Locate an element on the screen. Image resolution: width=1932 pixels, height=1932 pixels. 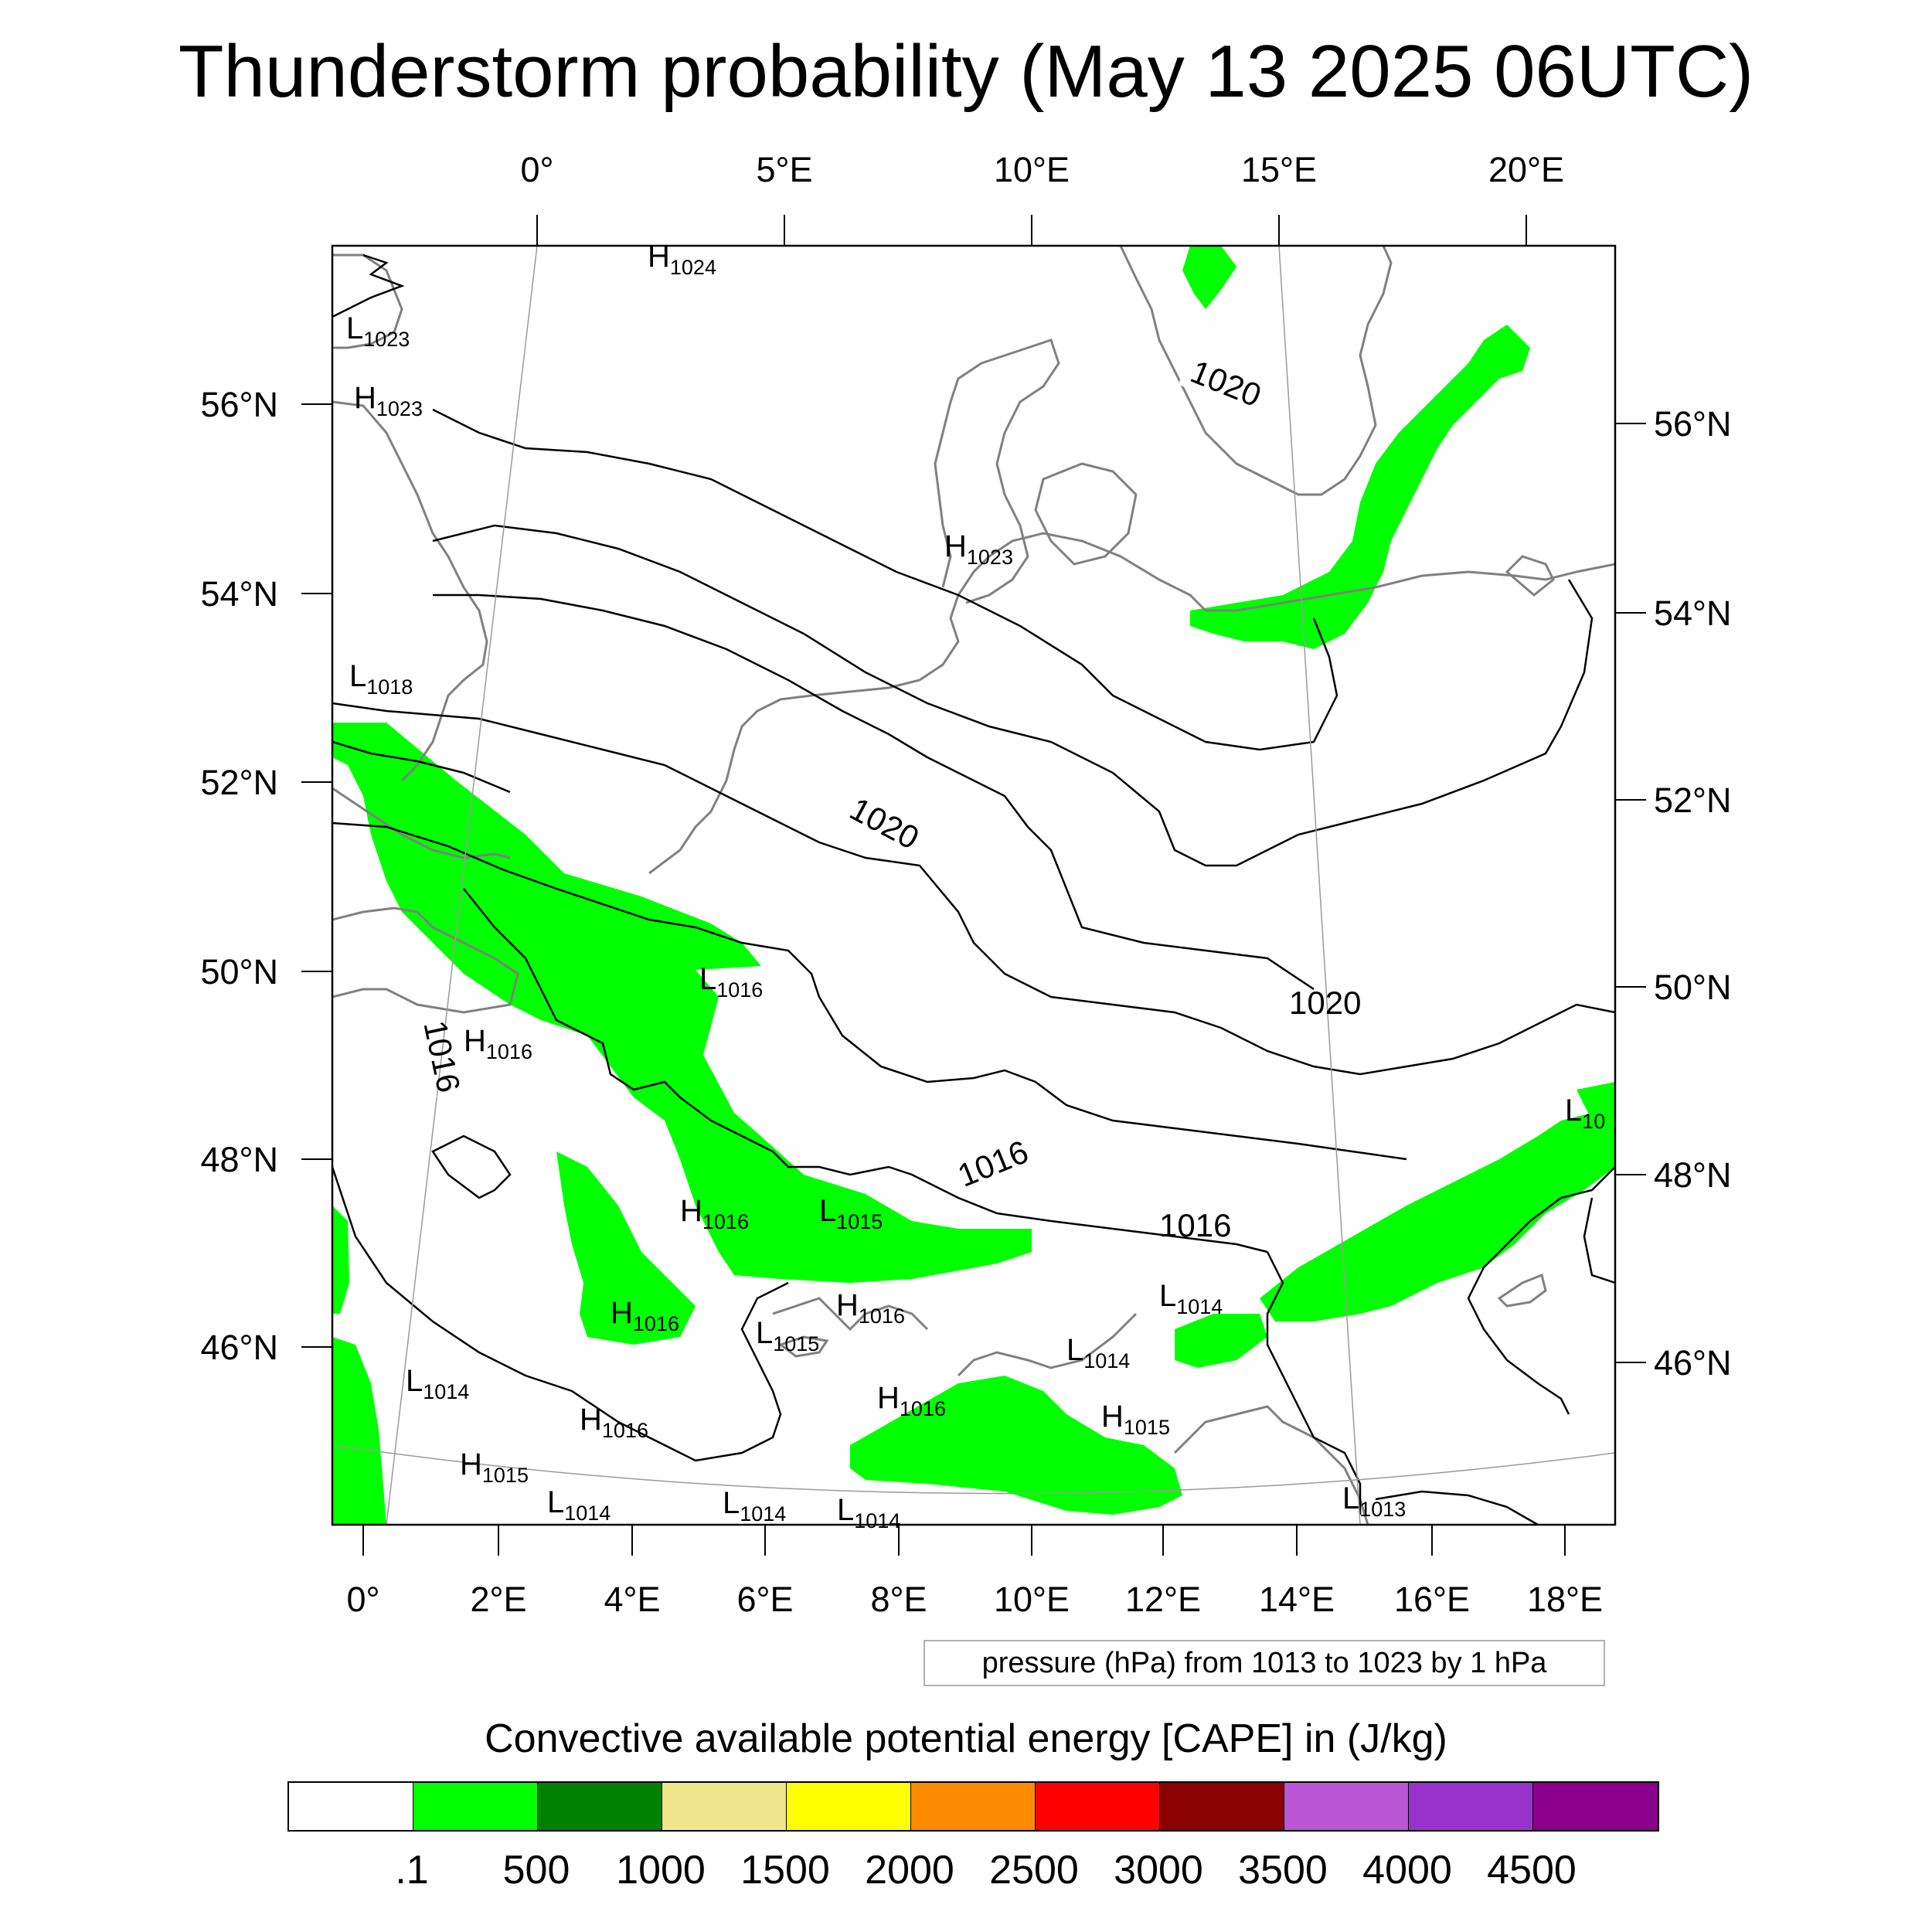
cape-area-baltic-poland is located at coordinates (1360, 487).